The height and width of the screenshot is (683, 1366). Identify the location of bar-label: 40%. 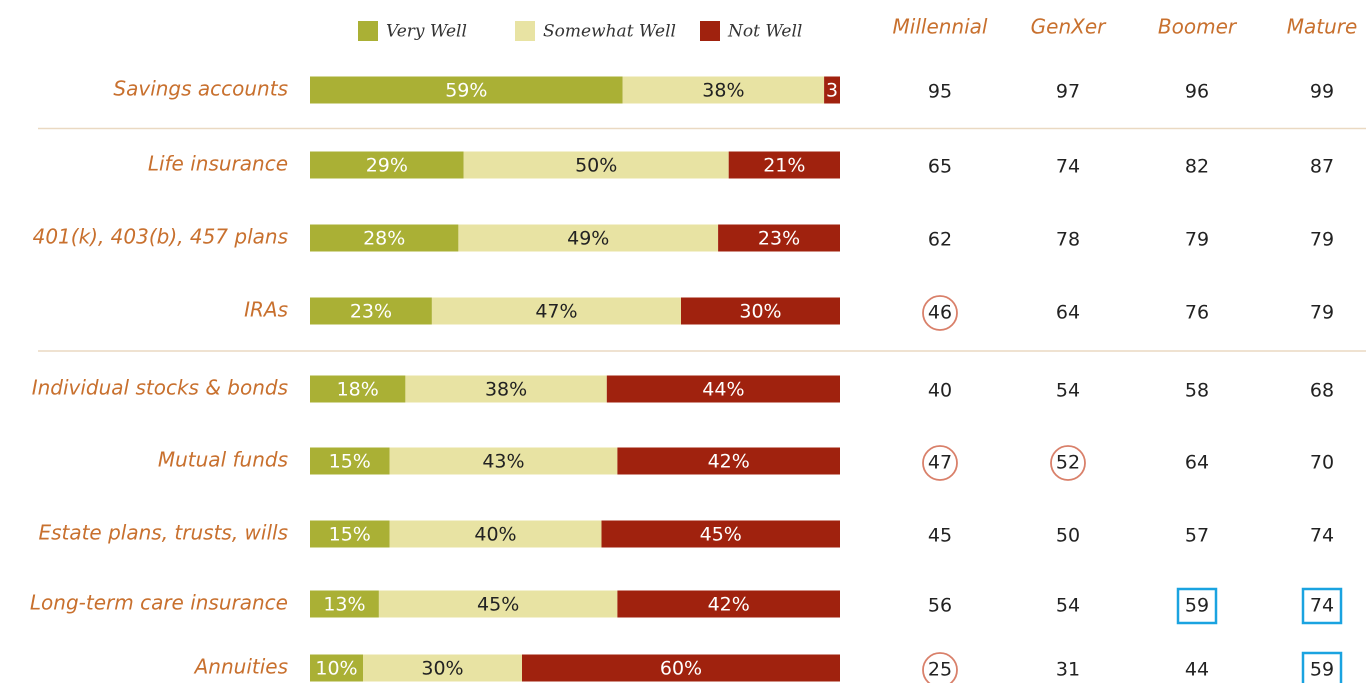
(495, 535).